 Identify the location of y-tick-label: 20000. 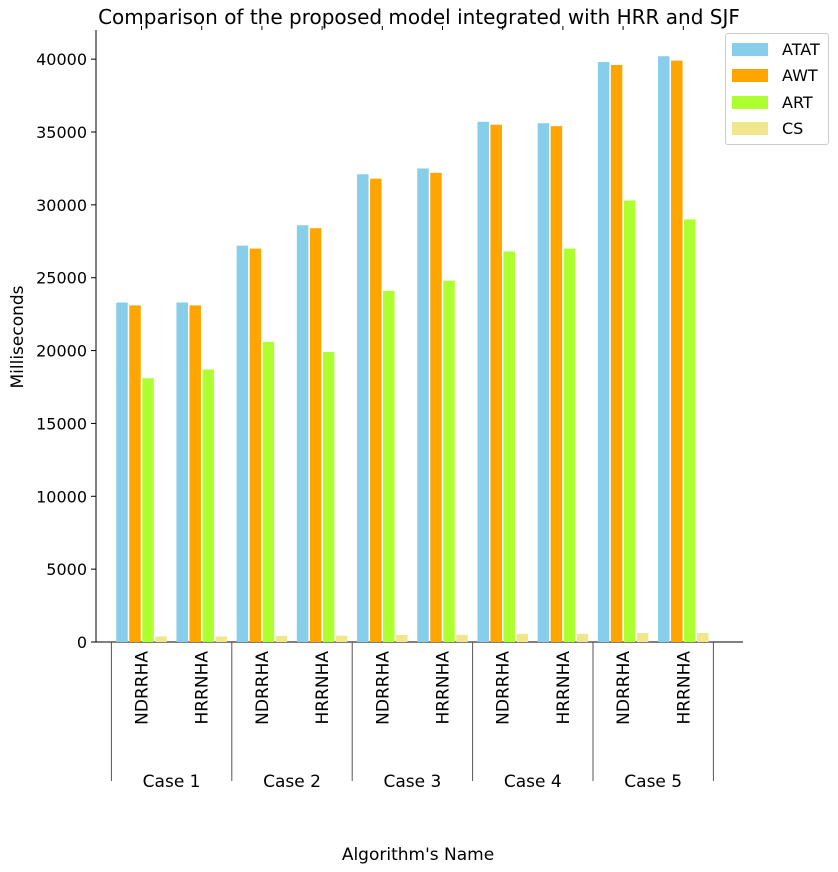
(61, 351).